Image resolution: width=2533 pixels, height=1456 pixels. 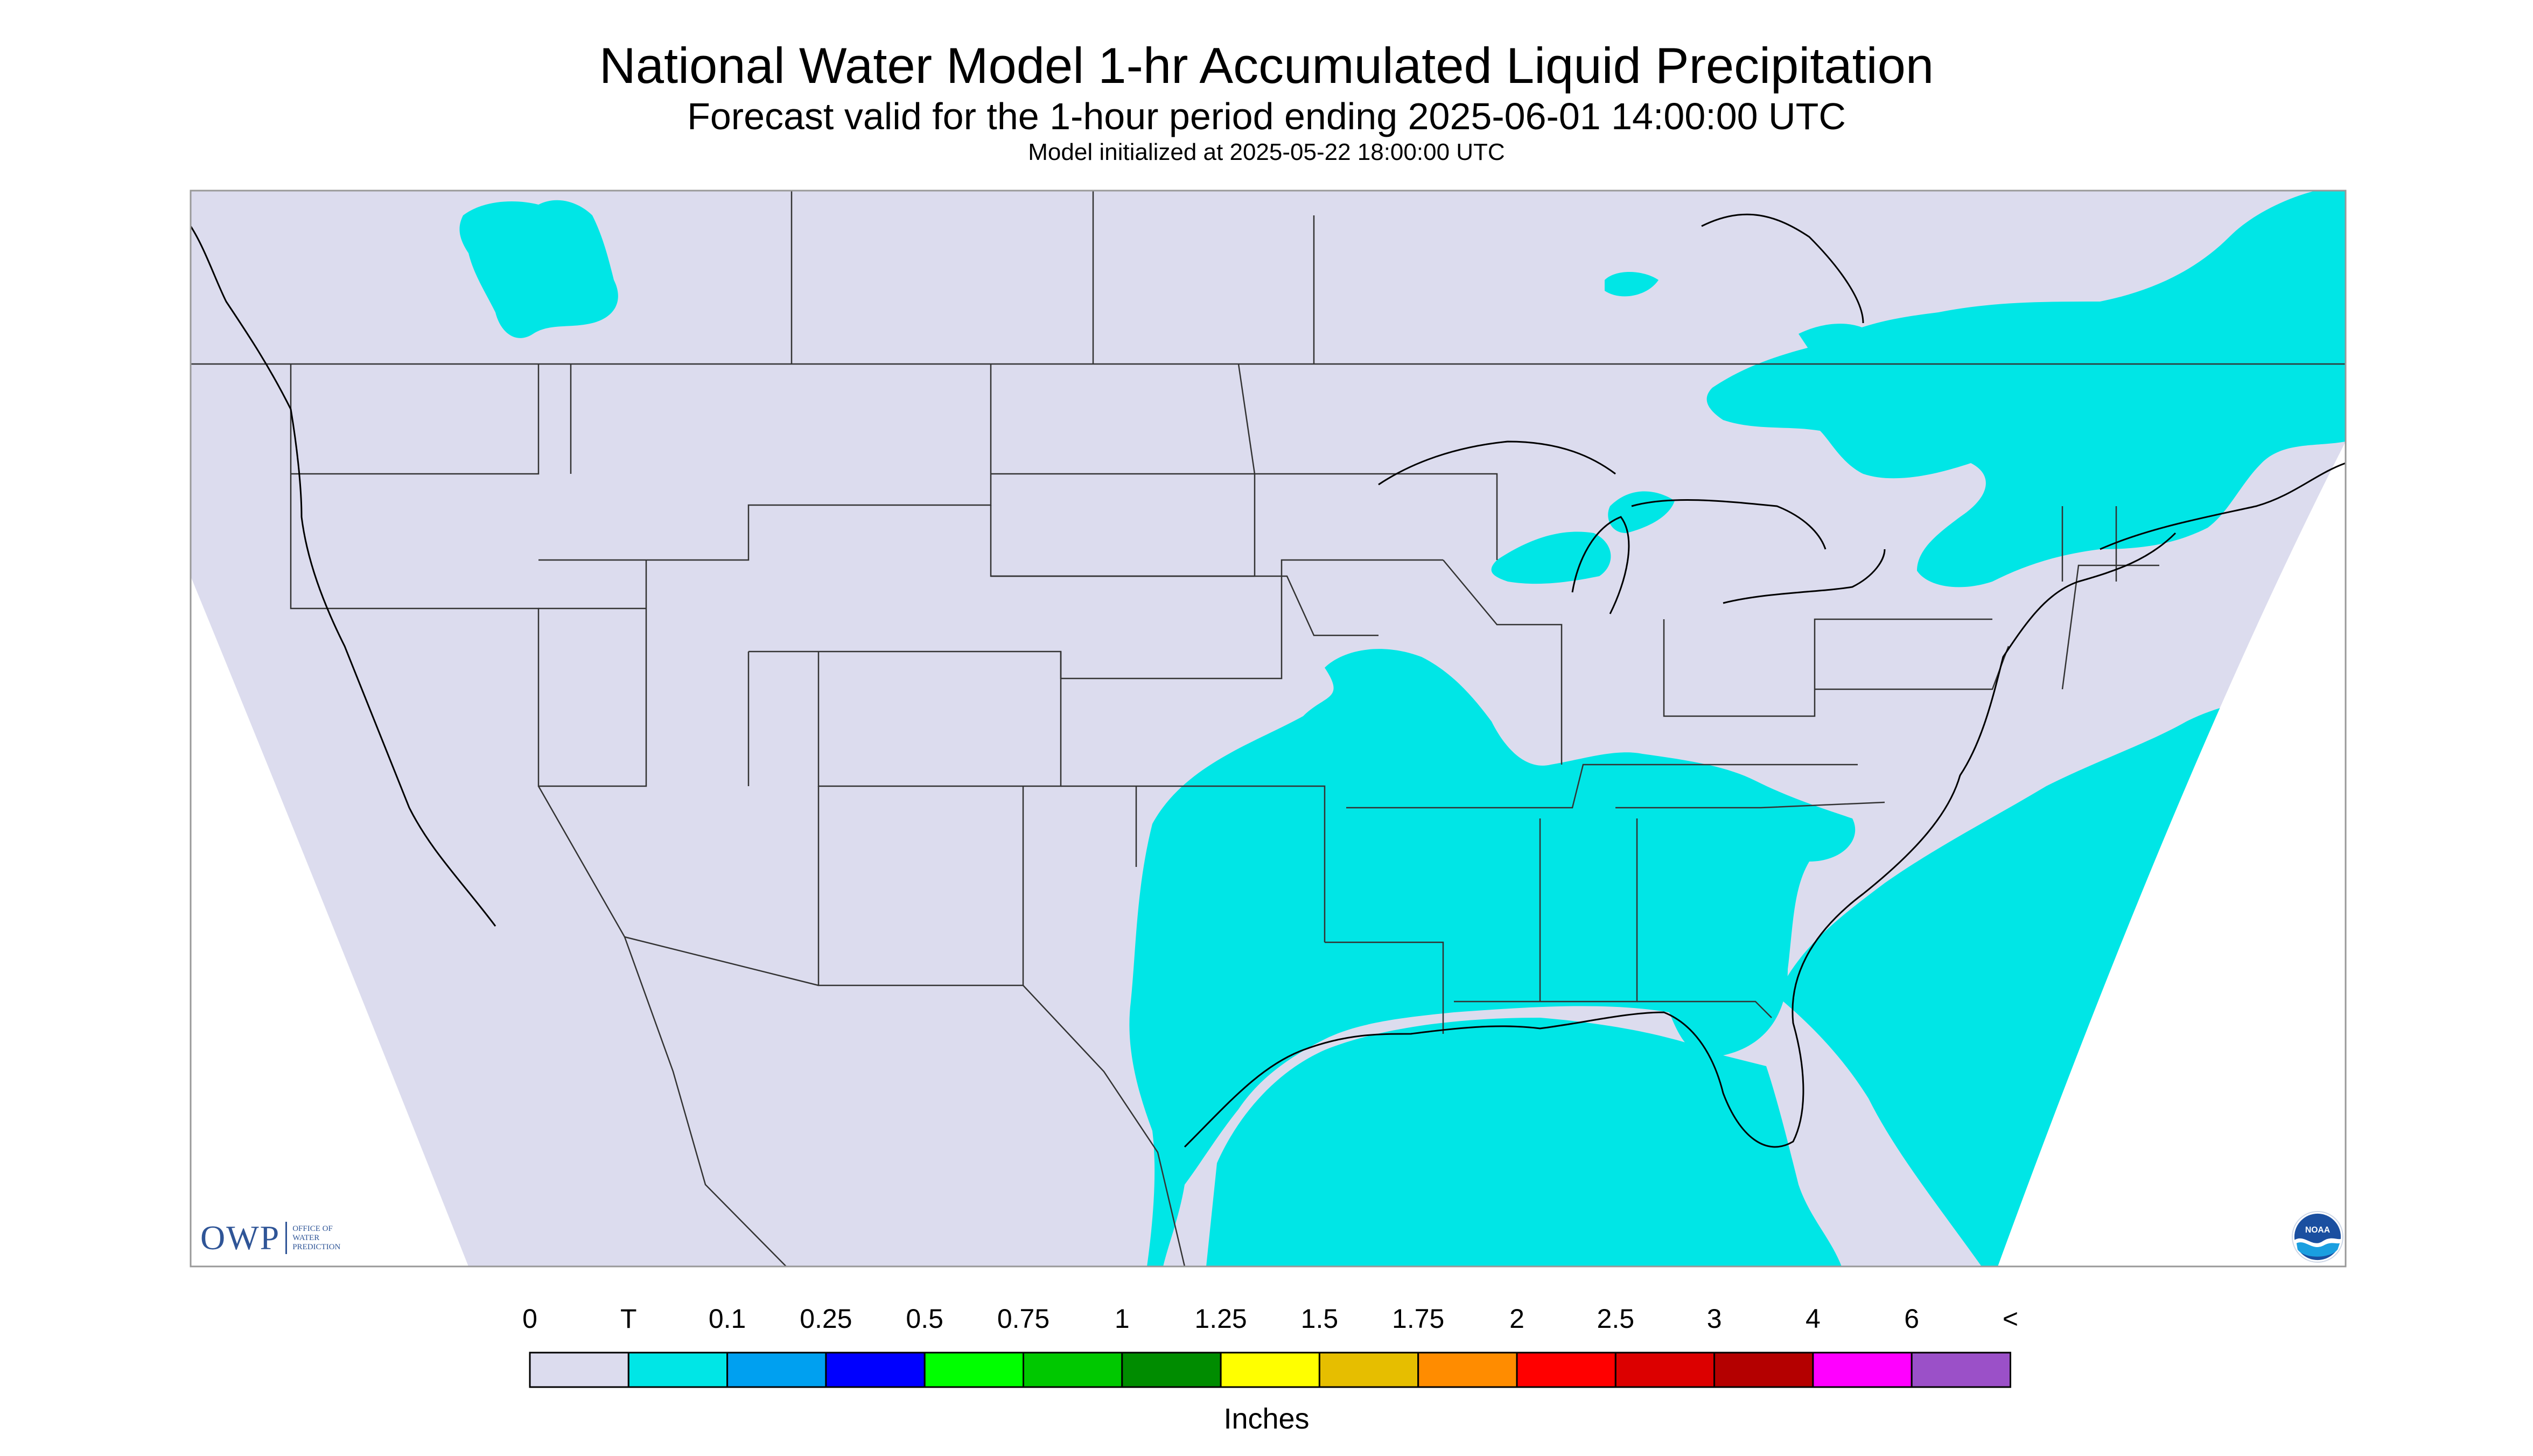 I want to click on svg-text: NOAA, so click(x=2317, y=1230).